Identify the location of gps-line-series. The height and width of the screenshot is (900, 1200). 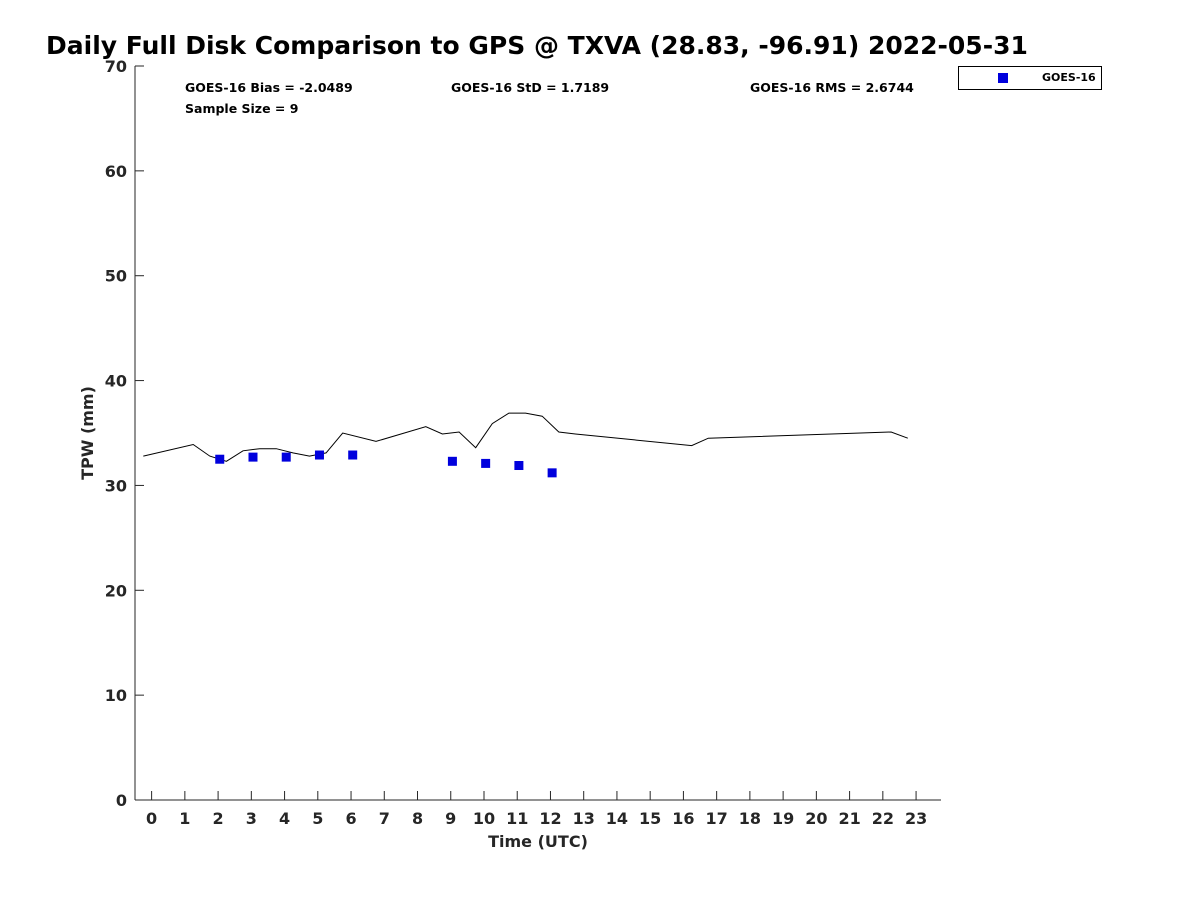
(525, 437).